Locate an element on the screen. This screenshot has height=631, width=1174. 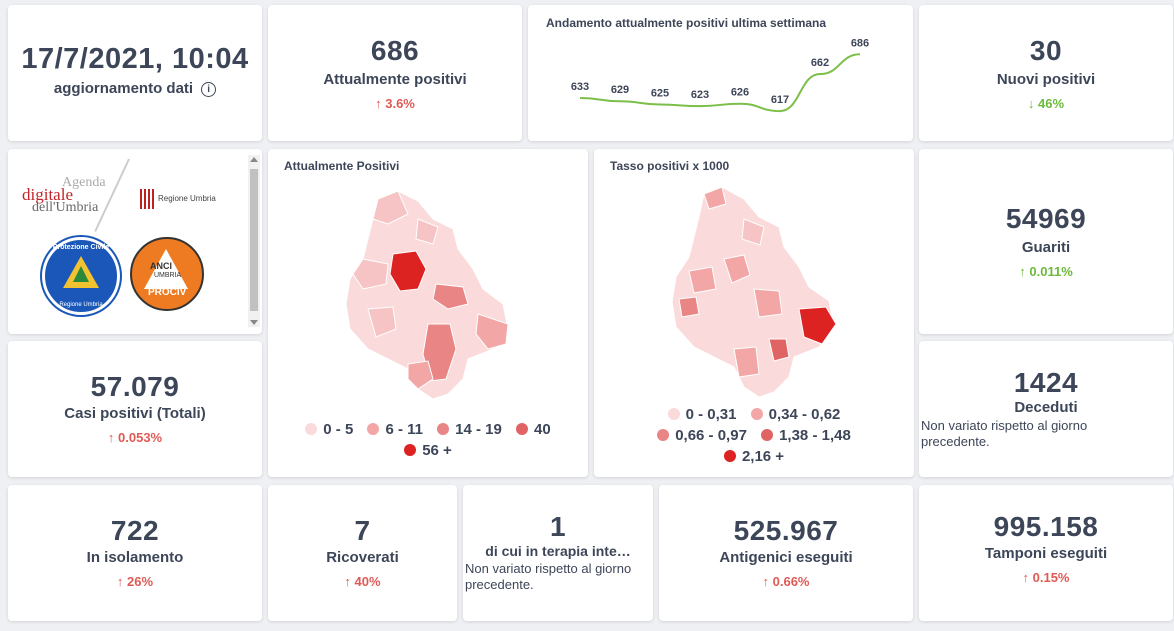
update-label: aggiornamento dati is located at coordinates (123, 88).